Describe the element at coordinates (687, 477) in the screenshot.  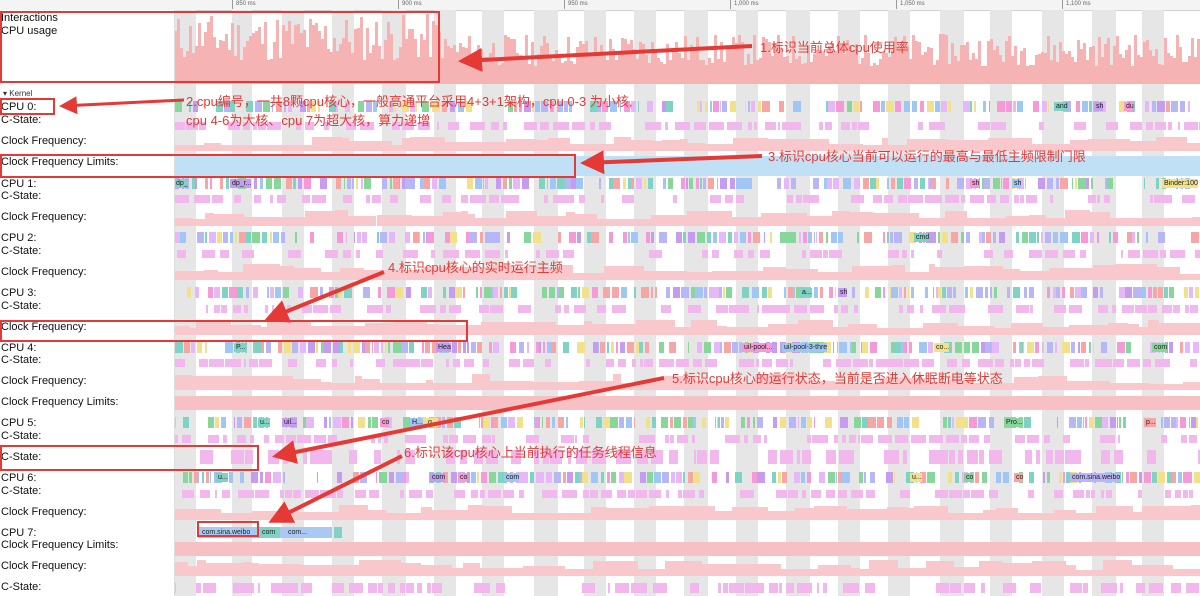
I see `cpu6-slices-row: u... com co com u... co co com.sina.weibo` at that location.